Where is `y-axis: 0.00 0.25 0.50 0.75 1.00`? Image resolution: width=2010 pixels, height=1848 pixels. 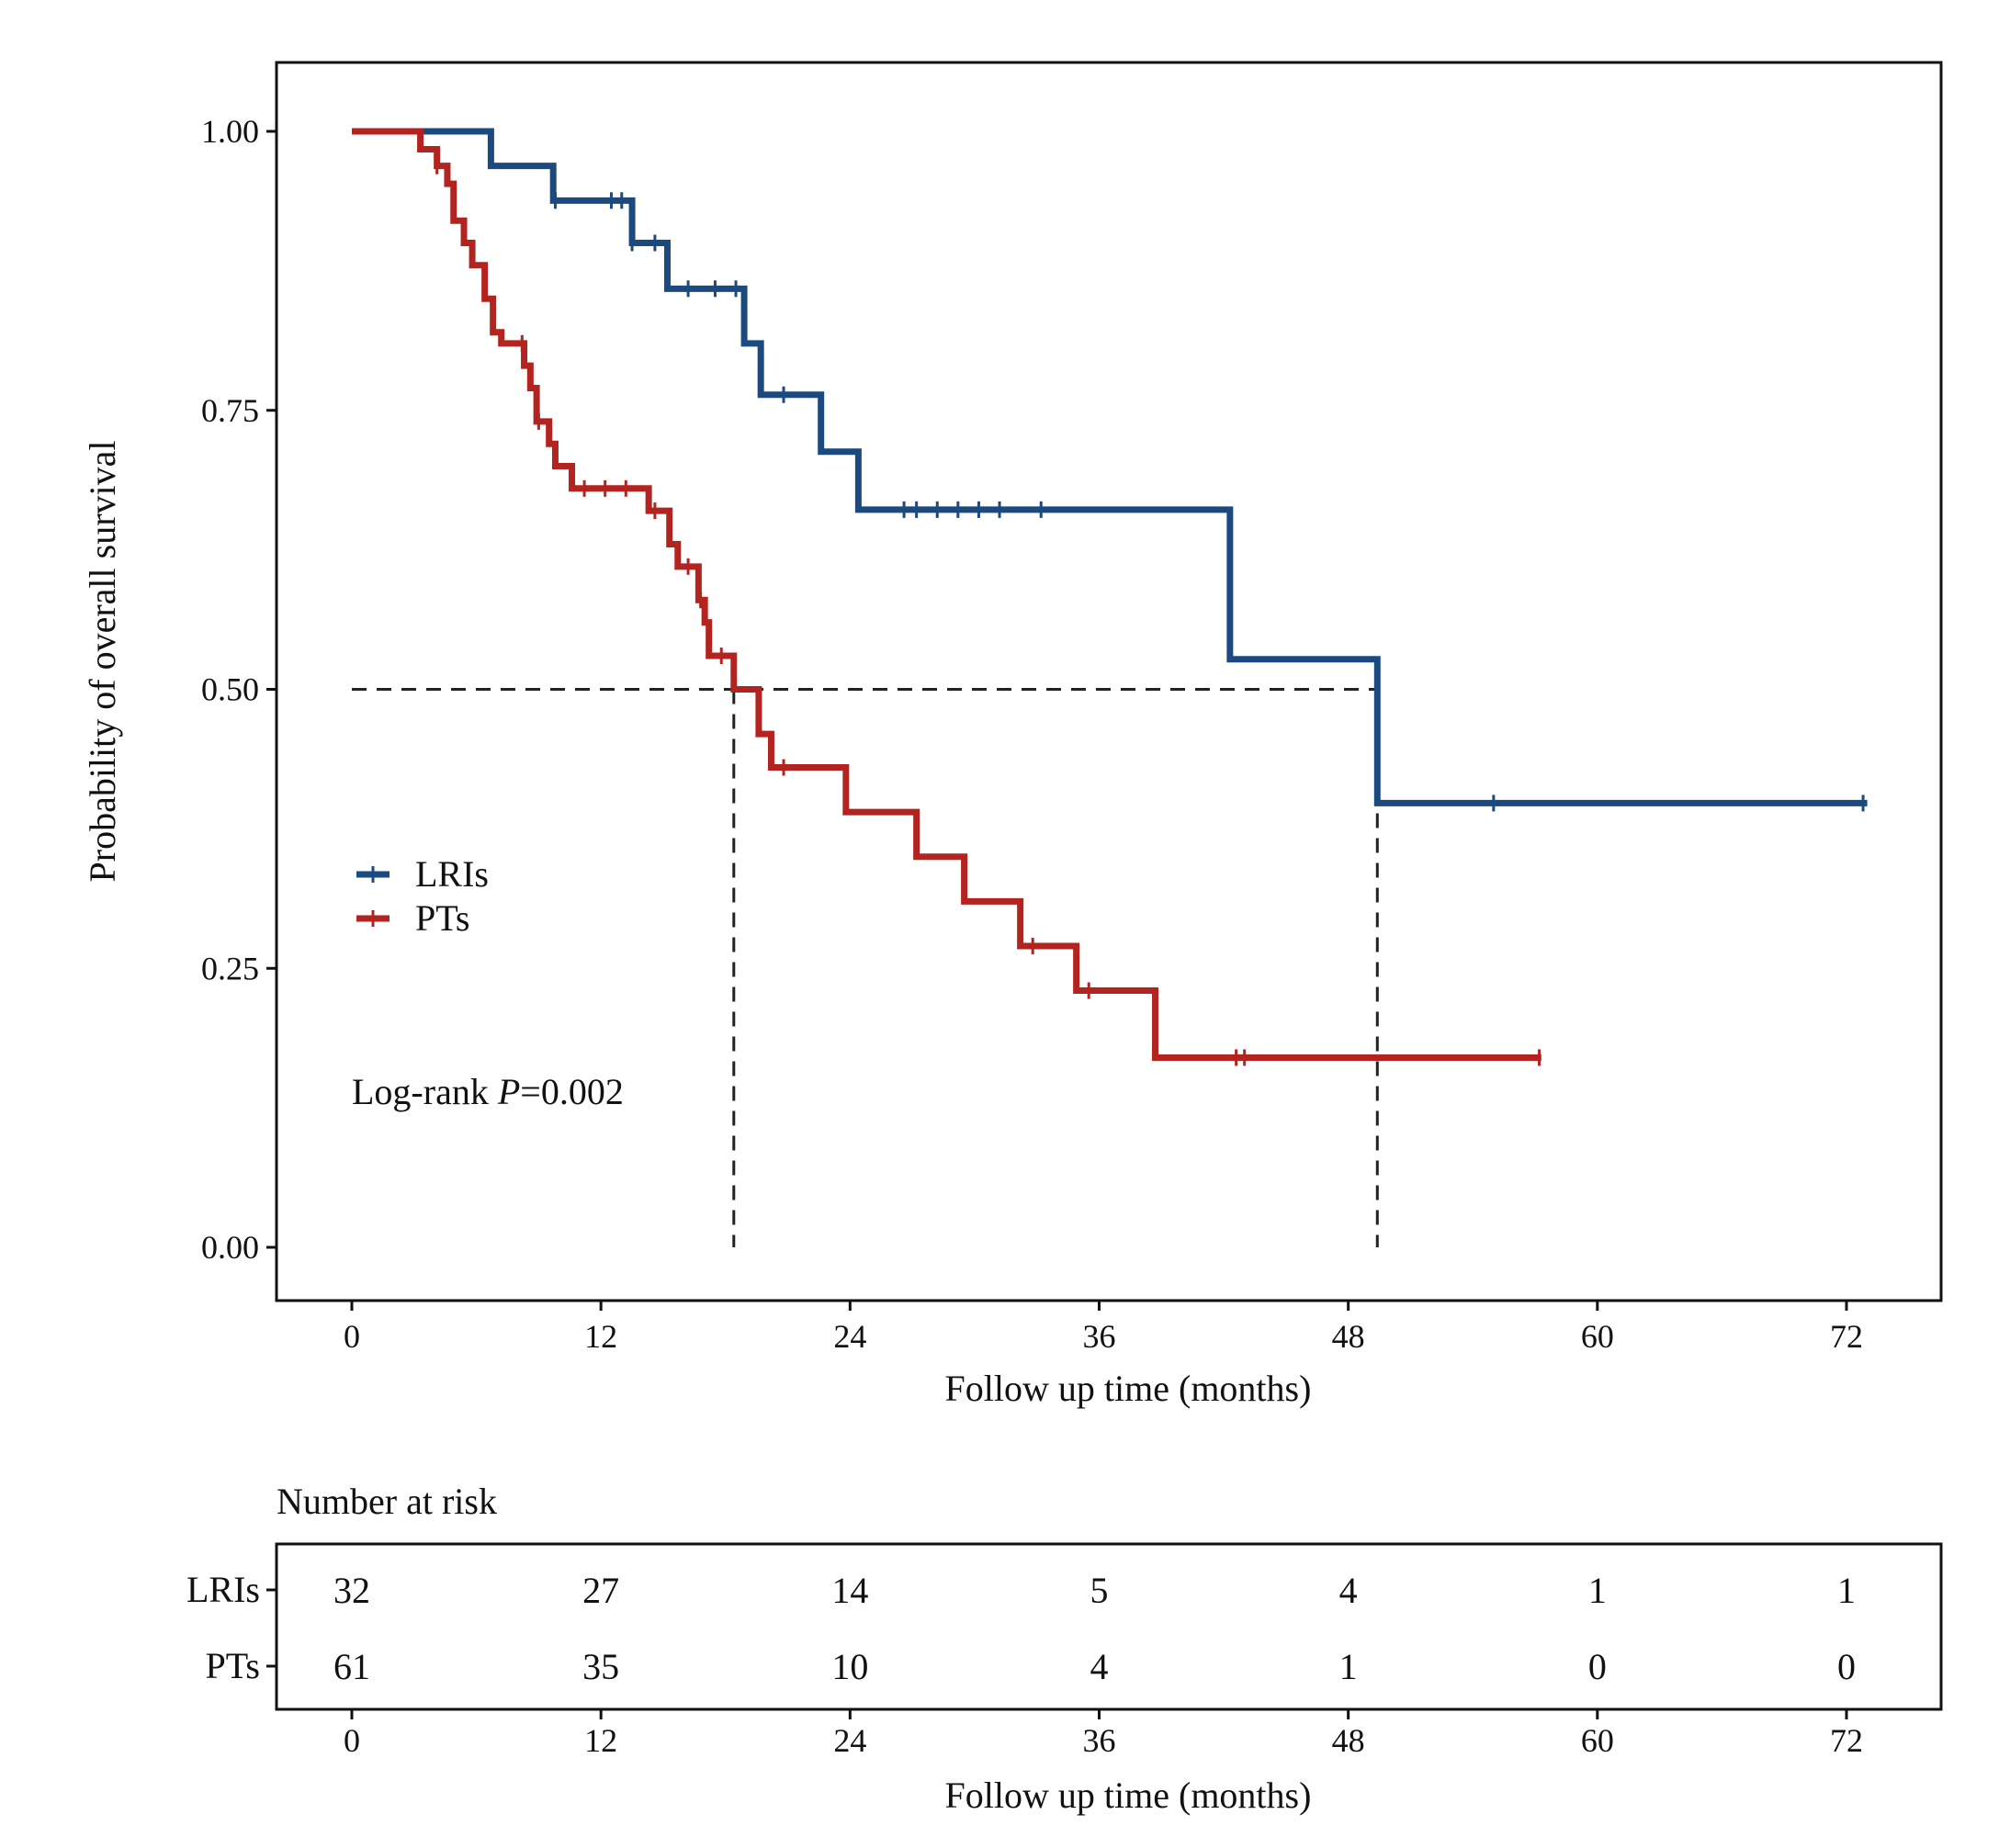
y-axis: 0.00 0.25 0.50 0.75 1.00 is located at coordinates (239, 689).